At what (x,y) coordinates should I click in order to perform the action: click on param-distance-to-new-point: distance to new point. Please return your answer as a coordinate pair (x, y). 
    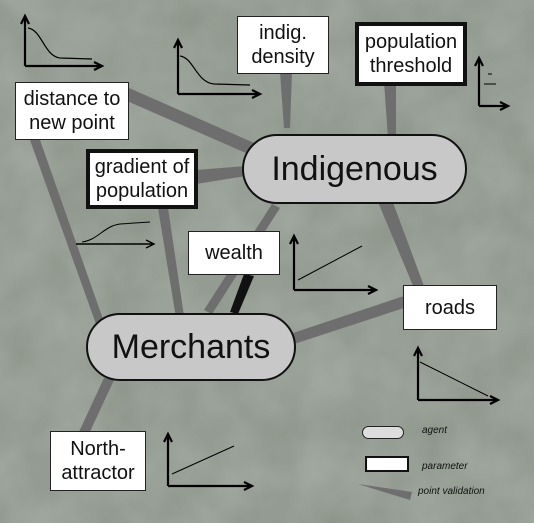
    Looking at the image, I should click on (72, 111).